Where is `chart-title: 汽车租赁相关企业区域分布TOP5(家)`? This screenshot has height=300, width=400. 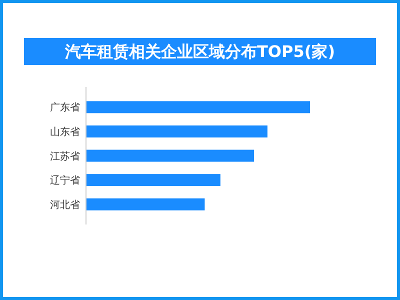 chart-title: 汽车租赁相关企业区域分布TOP5(家) is located at coordinates (199, 51).